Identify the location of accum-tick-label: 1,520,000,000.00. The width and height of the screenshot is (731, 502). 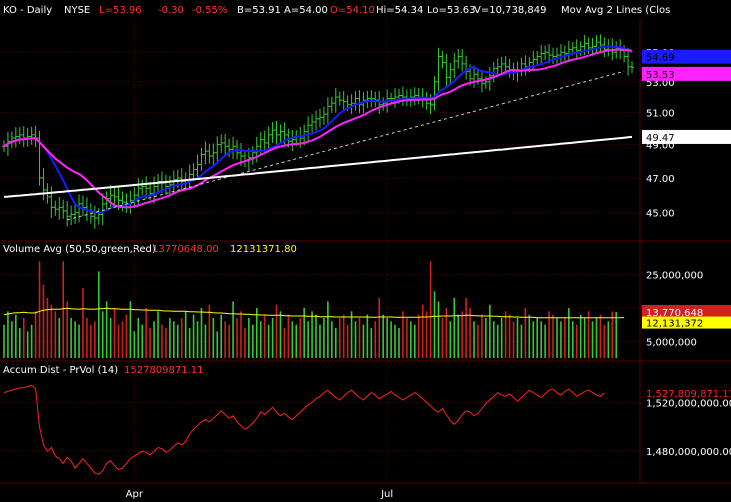
(688, 403).